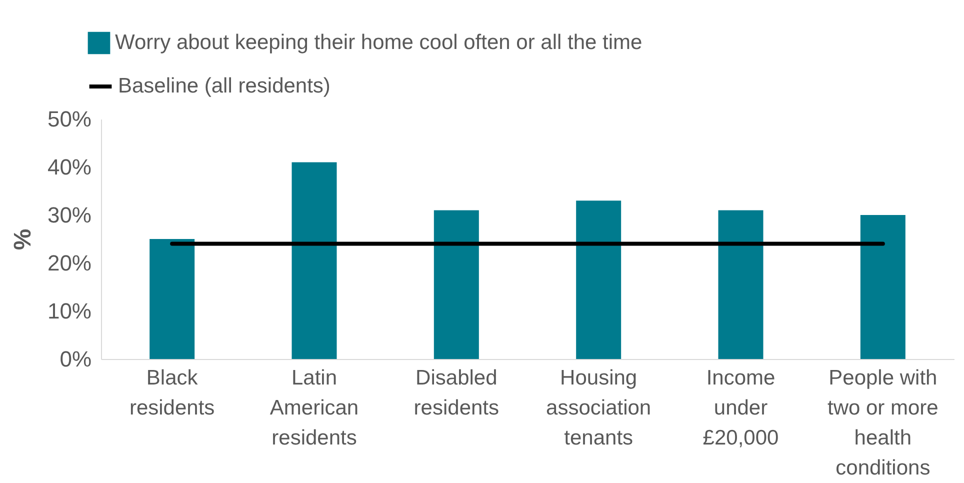 This screenshot has height=483, width=964. What do you see at coordinates (314, 408) in the screenshot?
I see `x-tick-label: Latin American residents` at bounding box center [314, 408].